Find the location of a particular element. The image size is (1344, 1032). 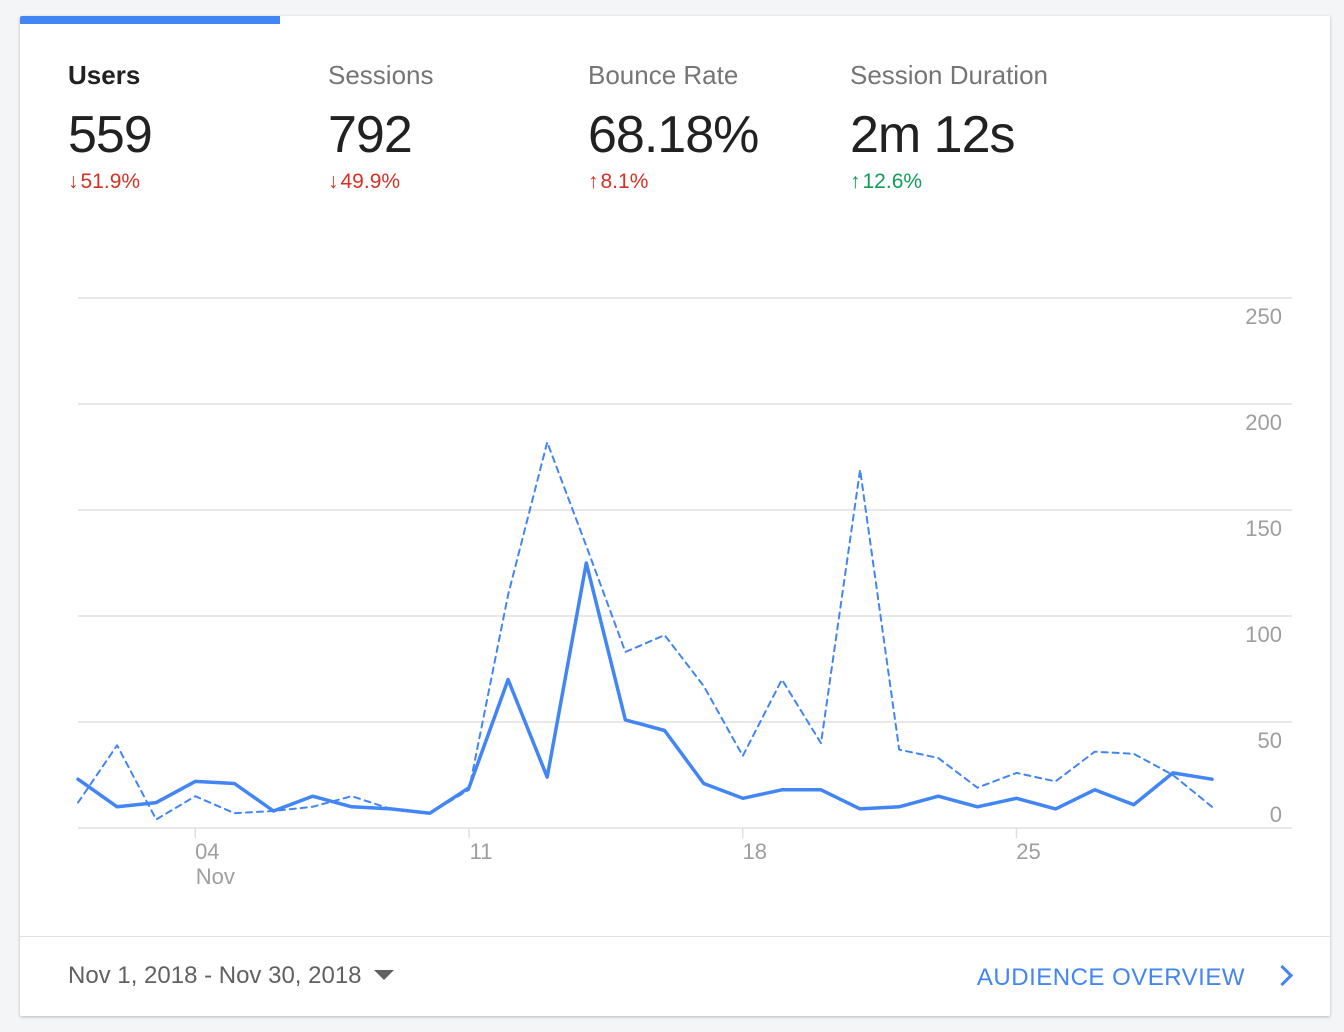

y-tick-label: 200 is located at coordinates (1263, 422).